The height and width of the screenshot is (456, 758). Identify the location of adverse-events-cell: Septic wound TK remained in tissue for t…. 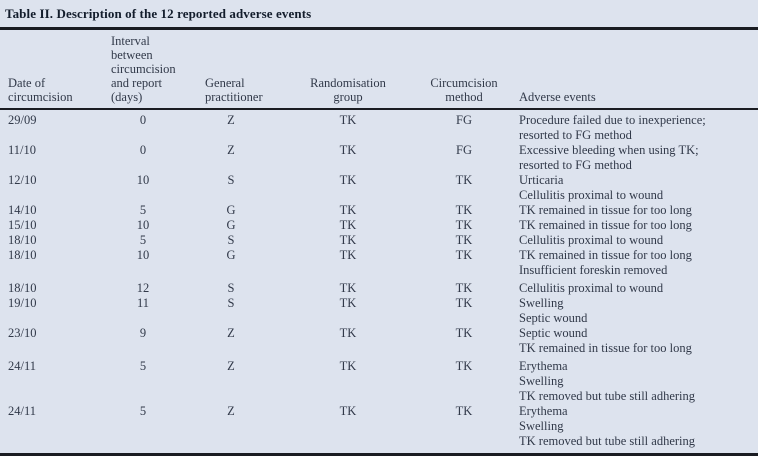
(631, 341).